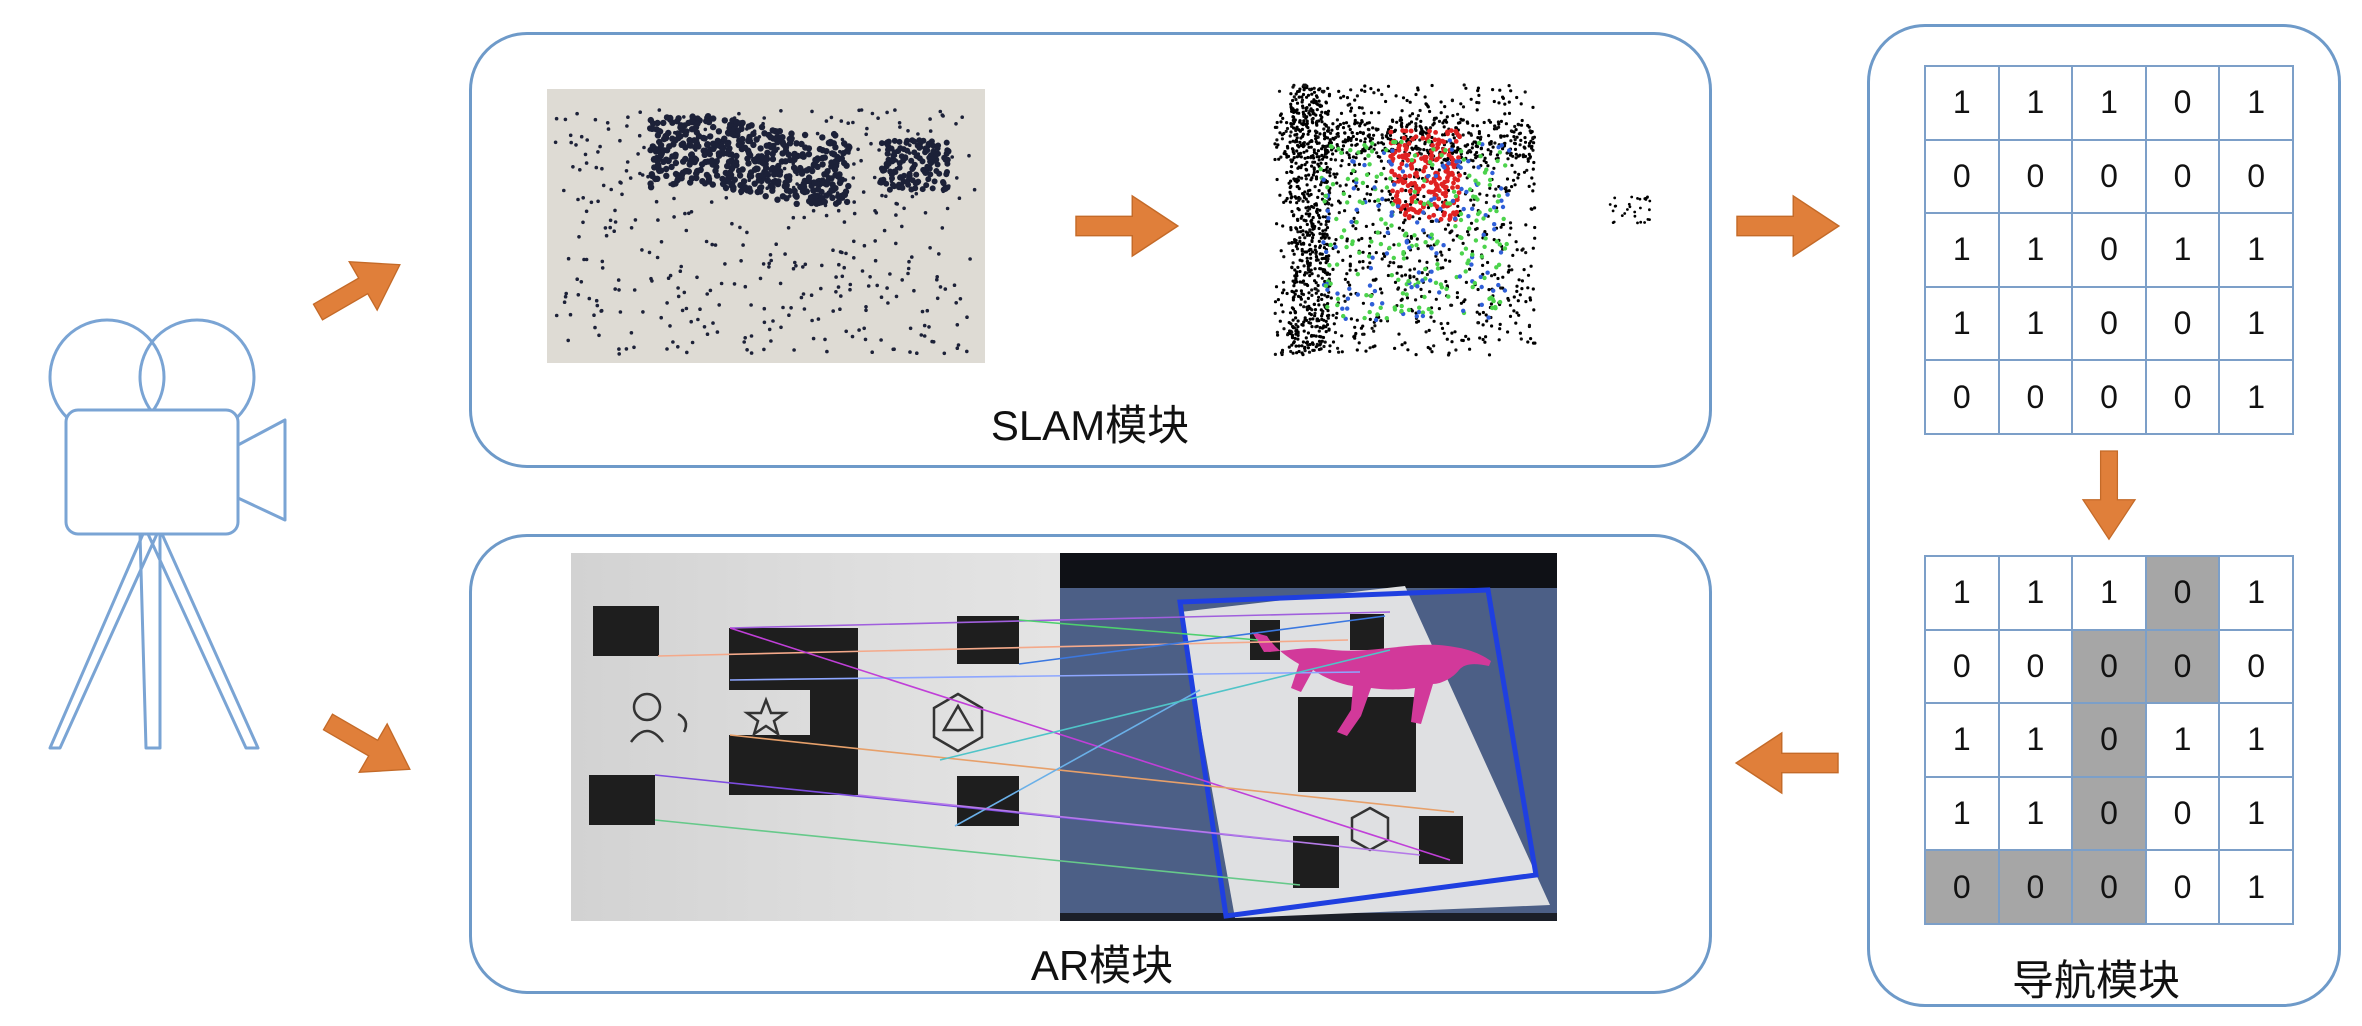  I want to click on ar-virtual-model, so click(1371, 684).